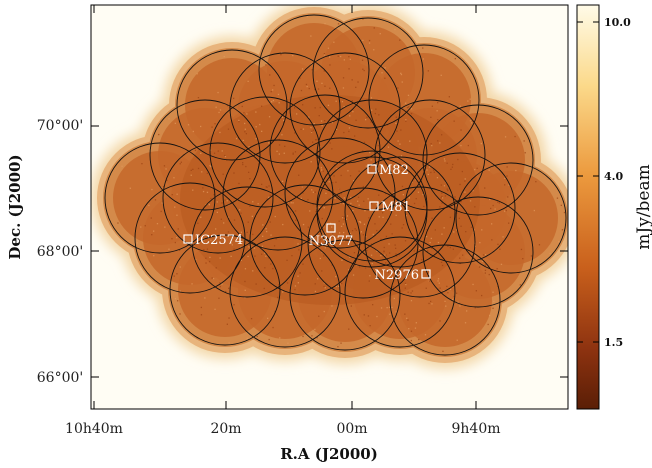 This screenshot has height=468, width=652. I want to click on y-axis-title: Dec. (J2000), so click(15, 206).